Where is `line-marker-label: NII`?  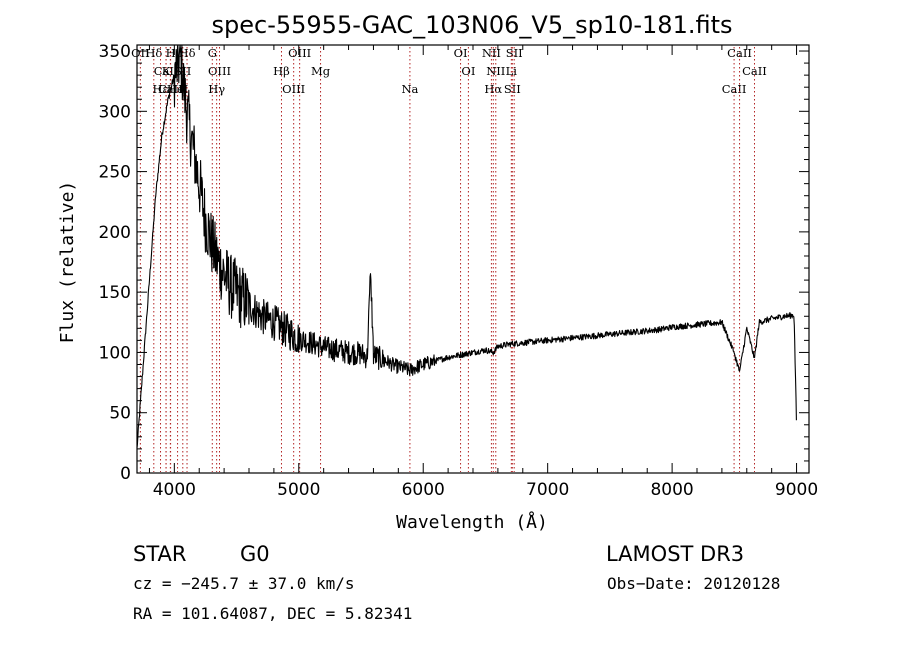
line-marker-label: NII is located at coordinates (495, 71).